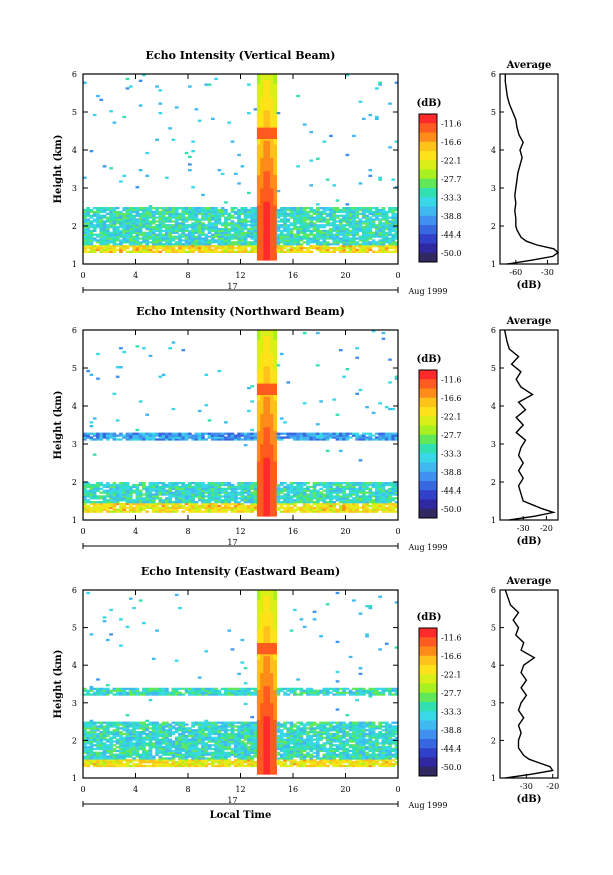  I want to click on y-tick-label: 3, so click(74, 444).